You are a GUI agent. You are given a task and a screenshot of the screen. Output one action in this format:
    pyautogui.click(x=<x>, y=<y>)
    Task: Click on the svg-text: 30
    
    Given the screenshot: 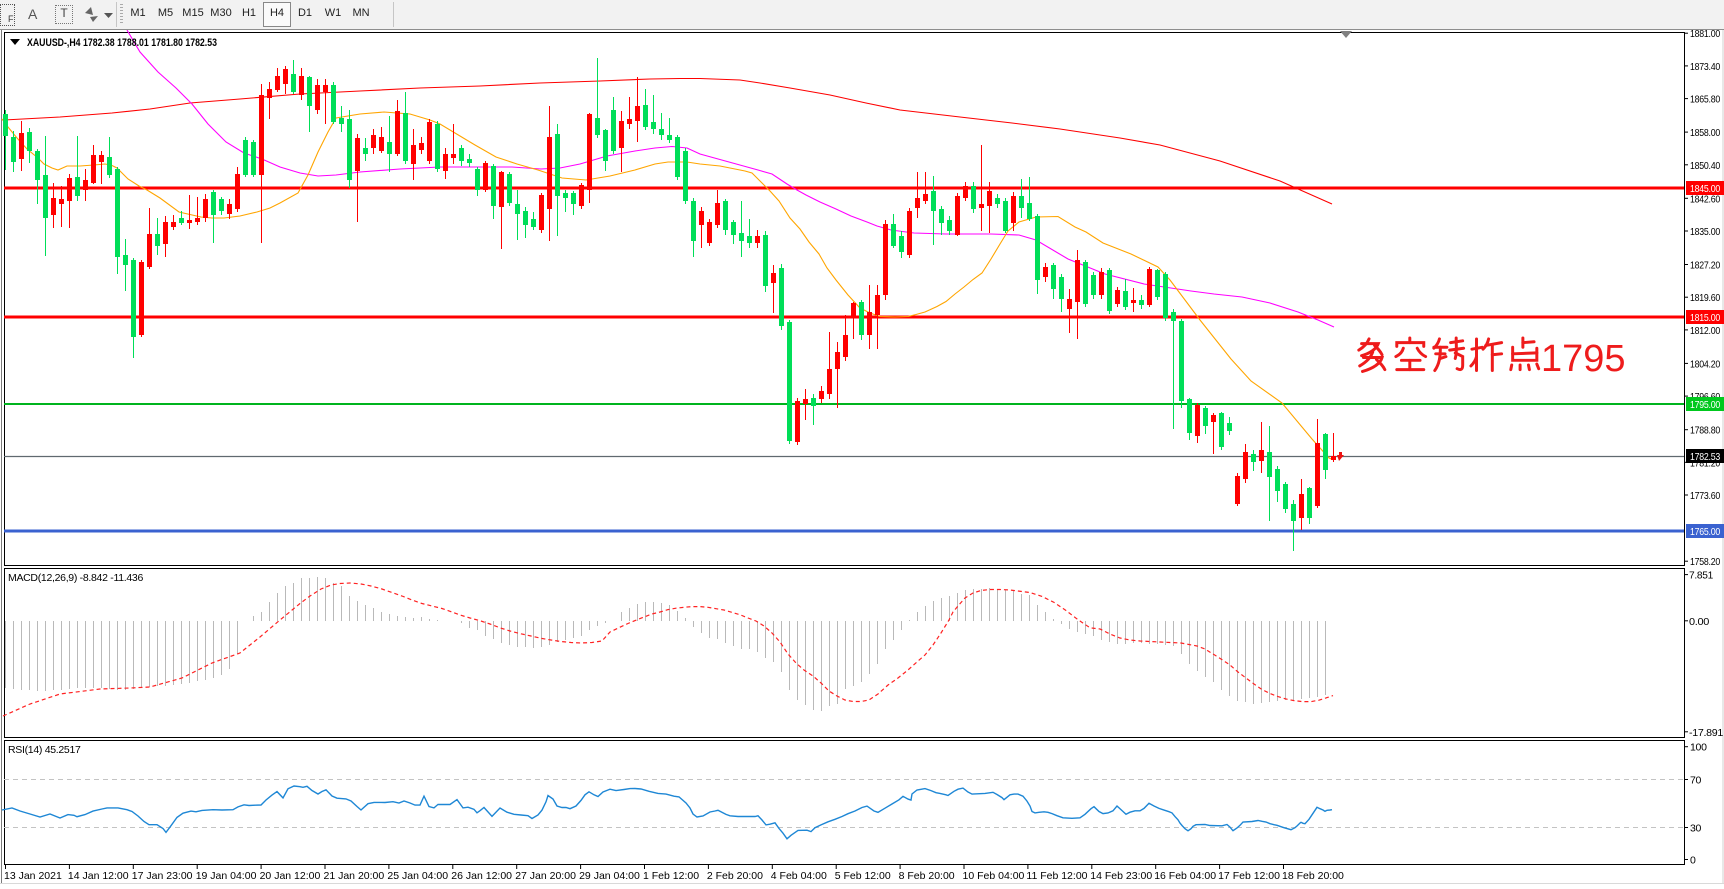 What is the action you would take?
    pyautogui.click(x=1696, y=829)
    